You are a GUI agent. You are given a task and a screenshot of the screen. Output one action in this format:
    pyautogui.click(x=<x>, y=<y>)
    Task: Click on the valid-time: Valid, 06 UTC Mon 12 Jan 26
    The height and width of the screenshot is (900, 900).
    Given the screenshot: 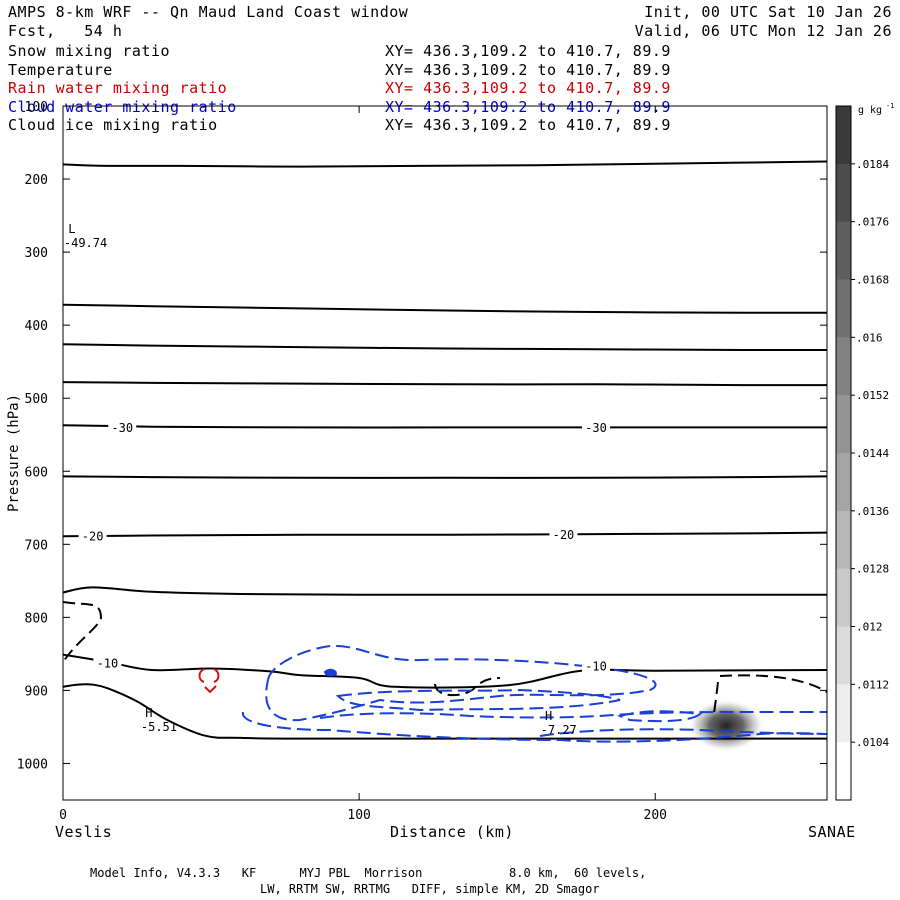 What is the action you would take?
    pyautogui.click(x=763, y=31)
    